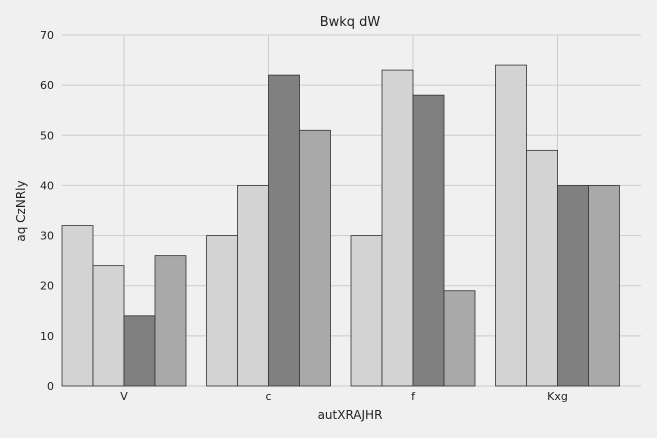 The width and height of the screenshot is (657, 438). Describe the element at coordinates (47, 286) in the screenshot. I see `y-tick-label: 20` at that location.